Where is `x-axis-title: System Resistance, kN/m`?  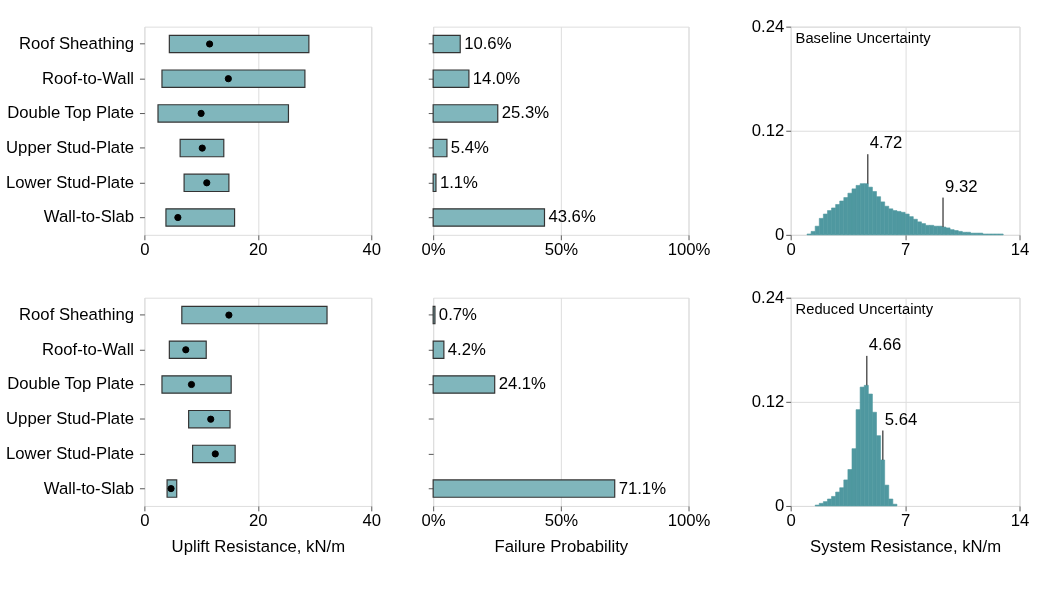
x-axis-title: System Resistance, kN/m is located at coordinates (906, 546).